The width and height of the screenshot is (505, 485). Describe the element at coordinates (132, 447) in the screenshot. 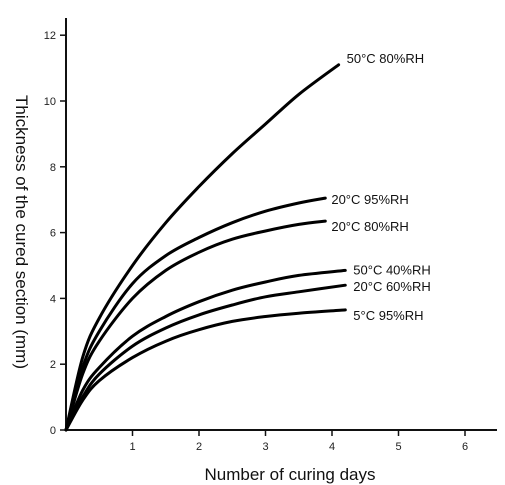

I see `x-tick-label: 1` at that location.